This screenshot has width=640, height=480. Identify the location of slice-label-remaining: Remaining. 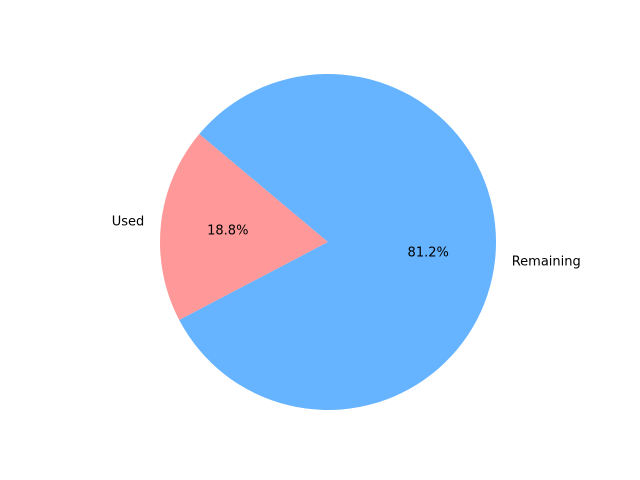
(546, 261).